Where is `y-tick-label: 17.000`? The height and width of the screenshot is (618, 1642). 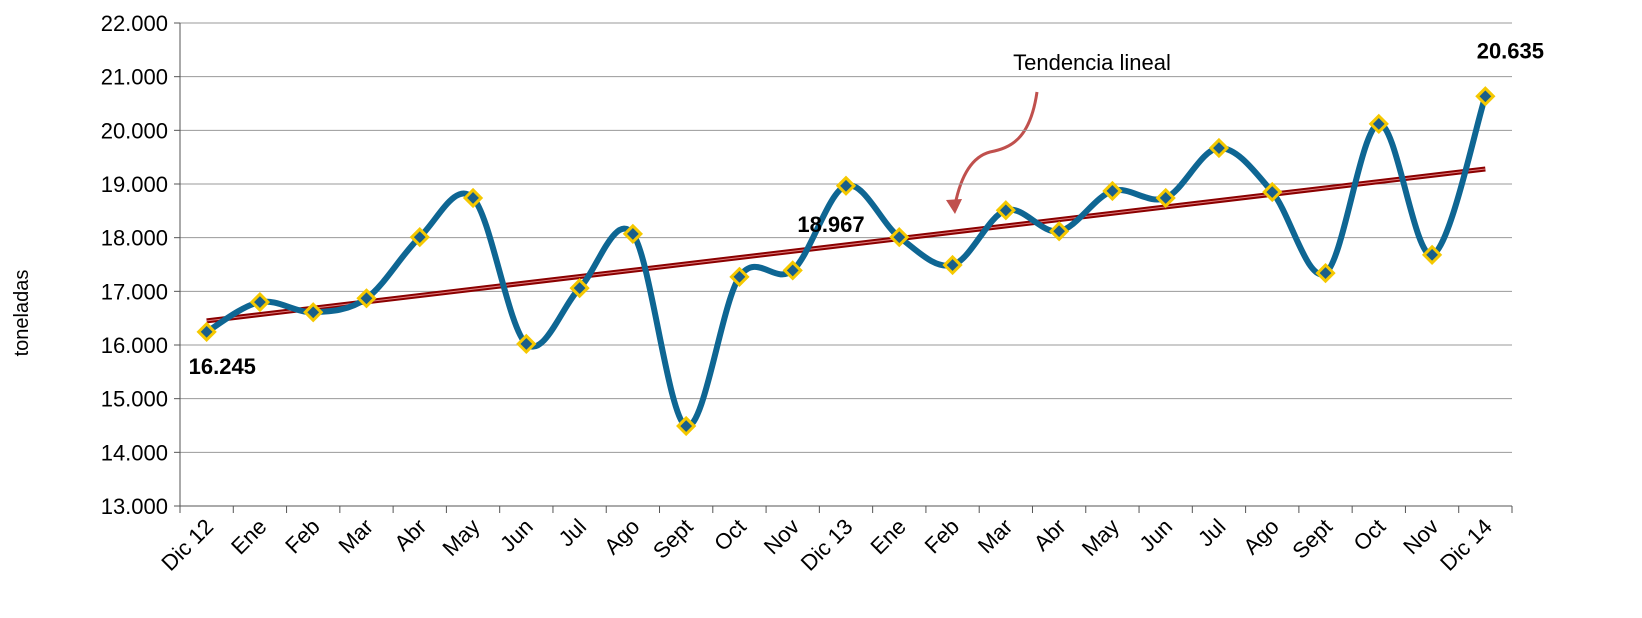 y-tick-label: 17.000 is located at coordinates (134, 291).